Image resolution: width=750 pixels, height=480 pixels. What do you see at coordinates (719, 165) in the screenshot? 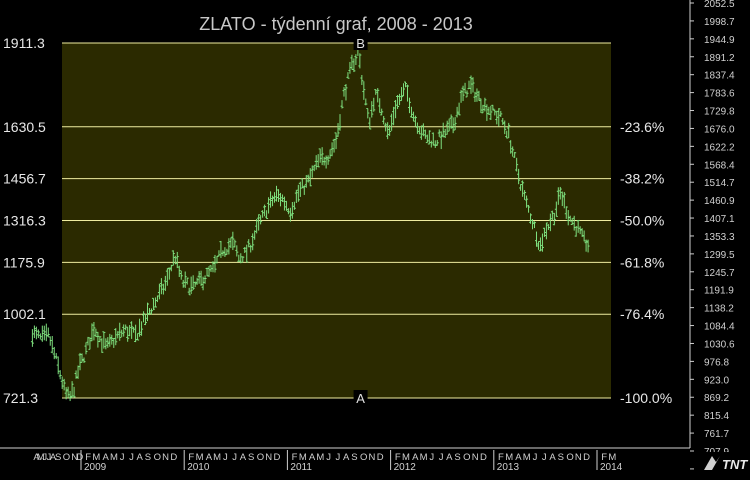
I see `right-axis-label: 1568.4` at bounding box center [719, 165].